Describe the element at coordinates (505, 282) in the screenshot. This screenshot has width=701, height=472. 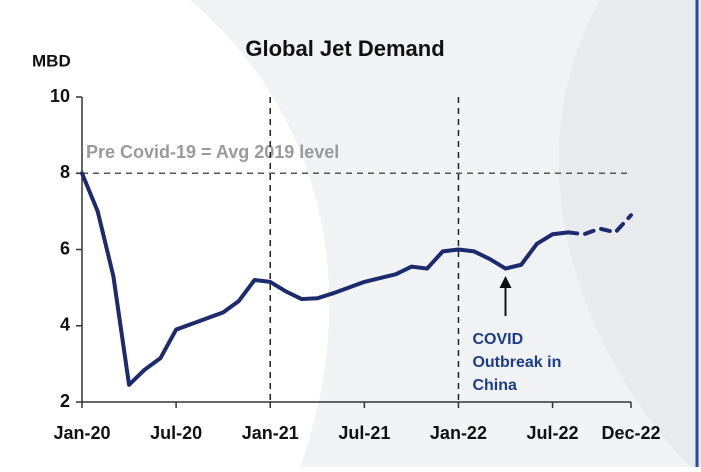
I see `annotation-arrowhead` at that location.